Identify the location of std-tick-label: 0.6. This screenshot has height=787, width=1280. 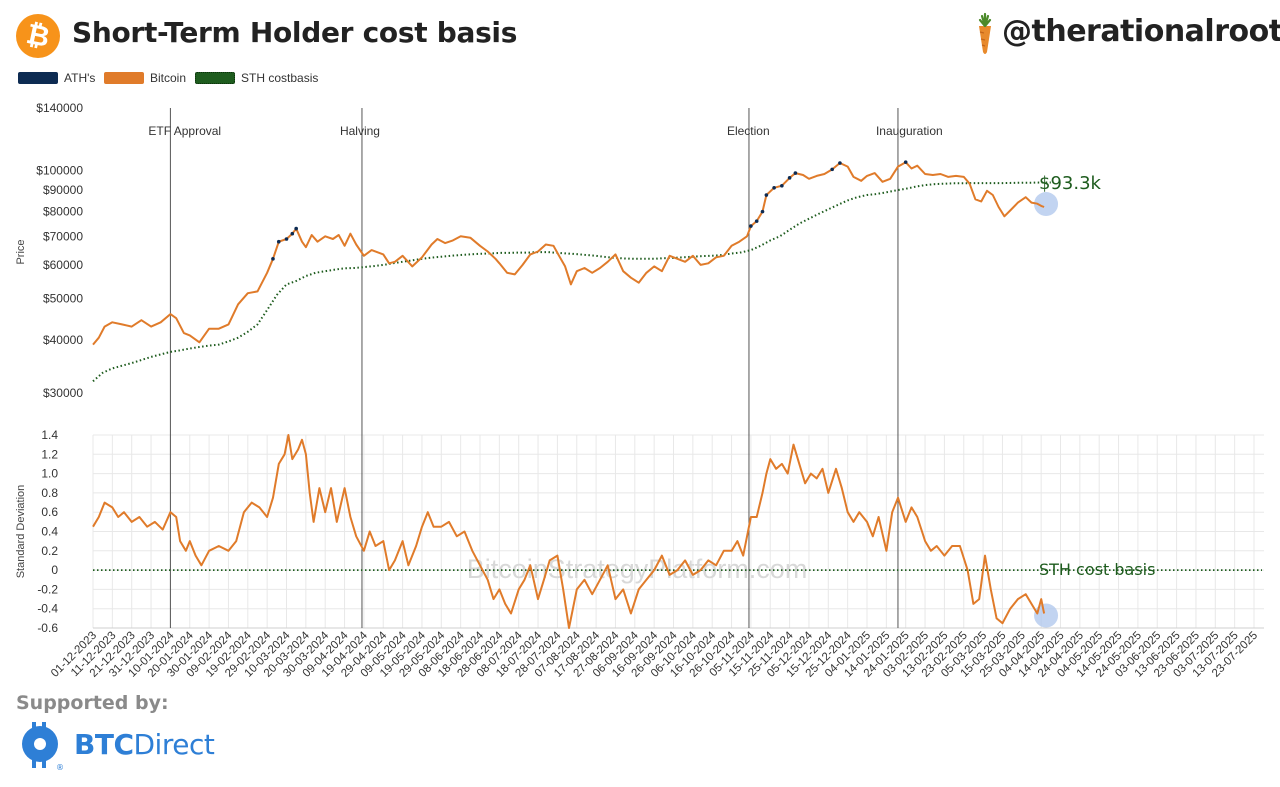
(49, 512).